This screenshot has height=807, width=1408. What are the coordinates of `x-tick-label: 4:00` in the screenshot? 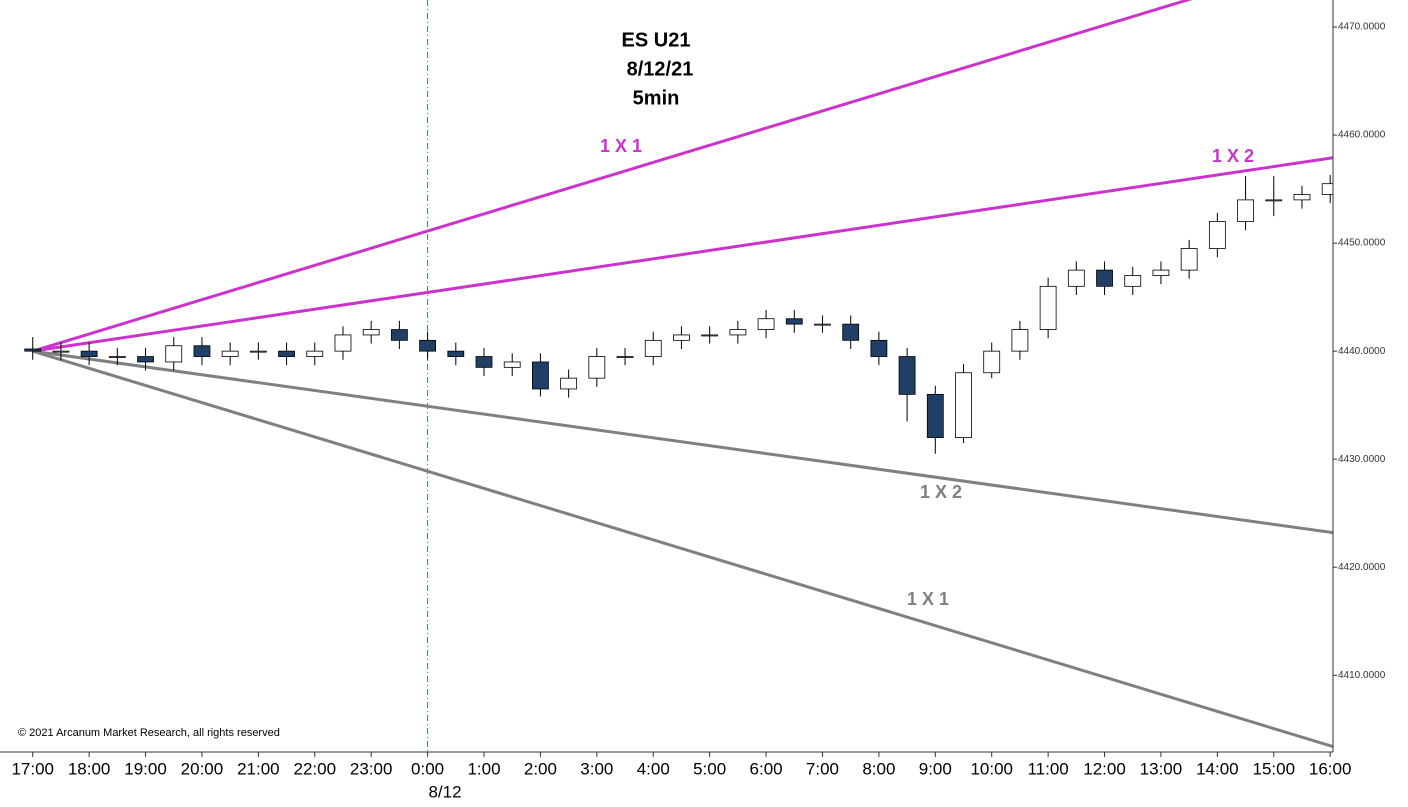 It's located at (653, 768).